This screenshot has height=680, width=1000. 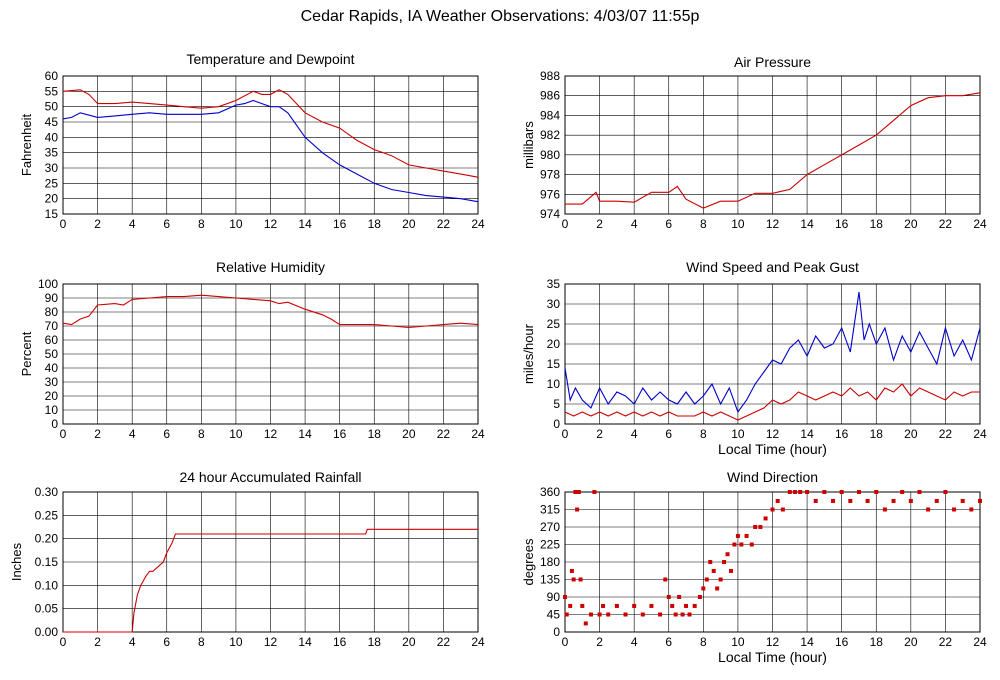 I want to click on rain-xtick-label: 12, so click(x=271, y=642).